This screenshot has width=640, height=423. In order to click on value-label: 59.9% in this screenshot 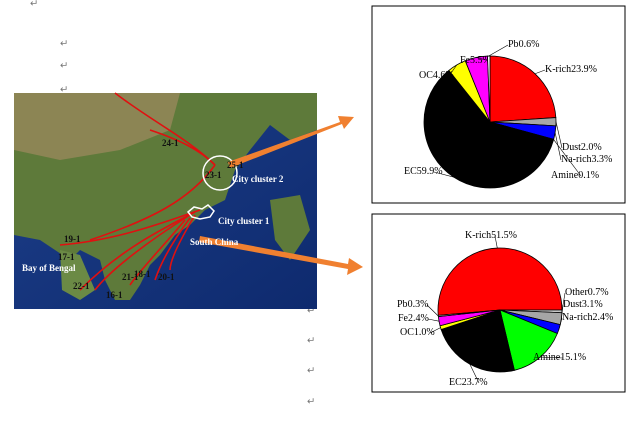, I will do `click(430, 171)`.